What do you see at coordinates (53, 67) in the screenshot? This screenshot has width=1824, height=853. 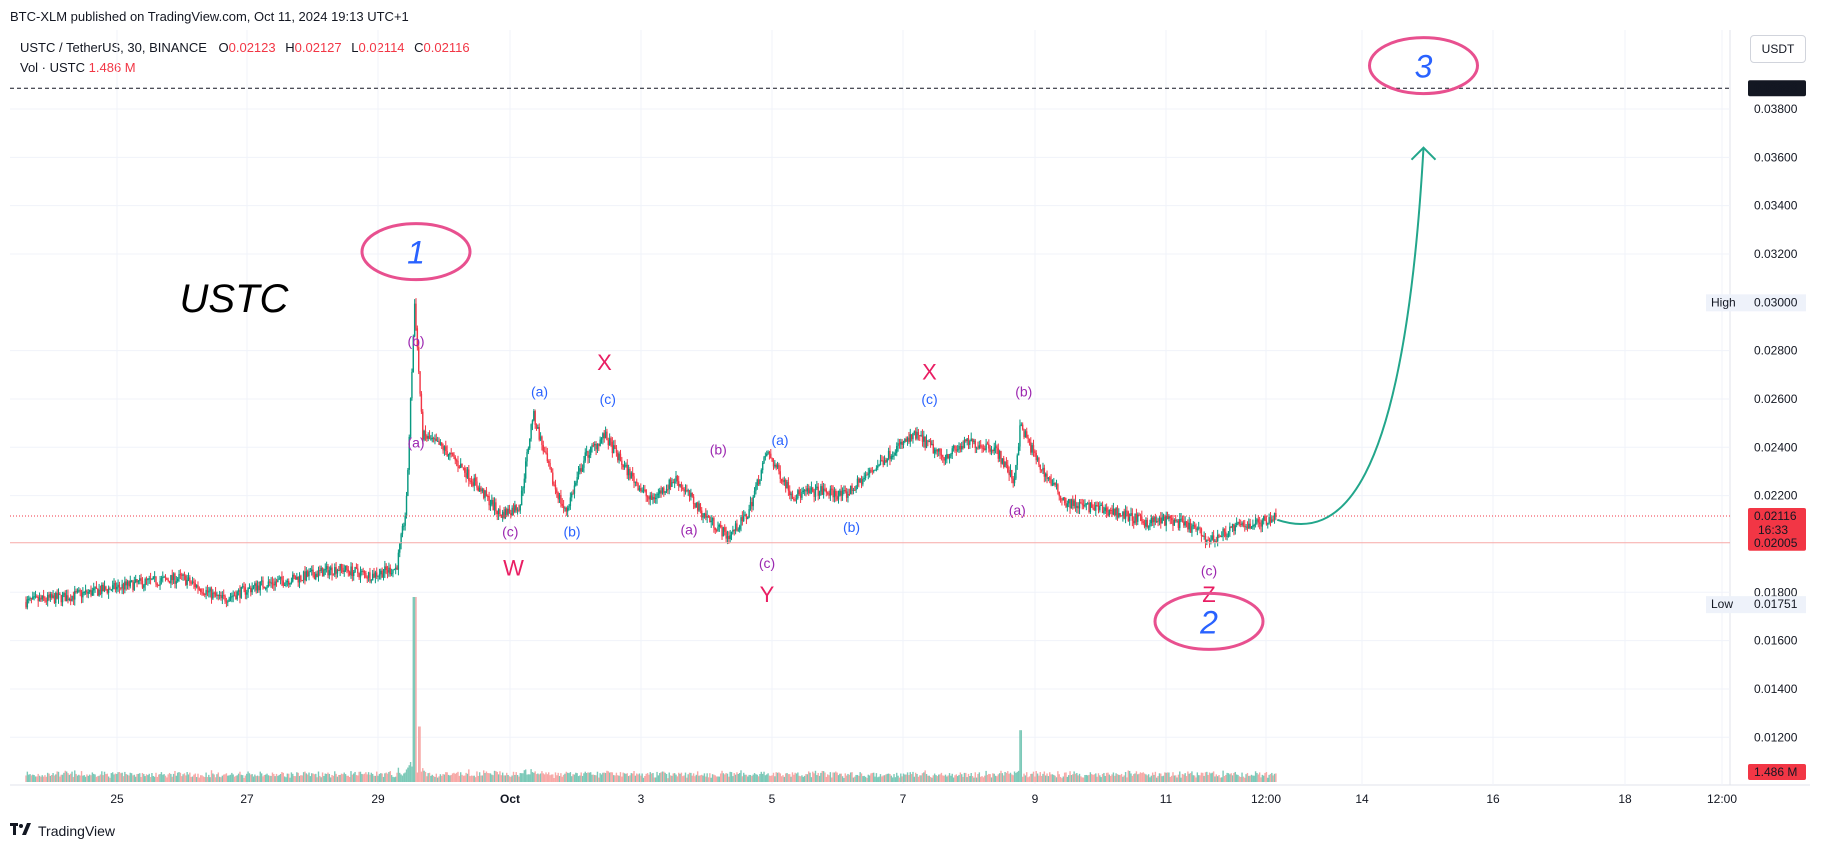 I see `volume-label: Vol · USTC` at bounding box center [53, 67].